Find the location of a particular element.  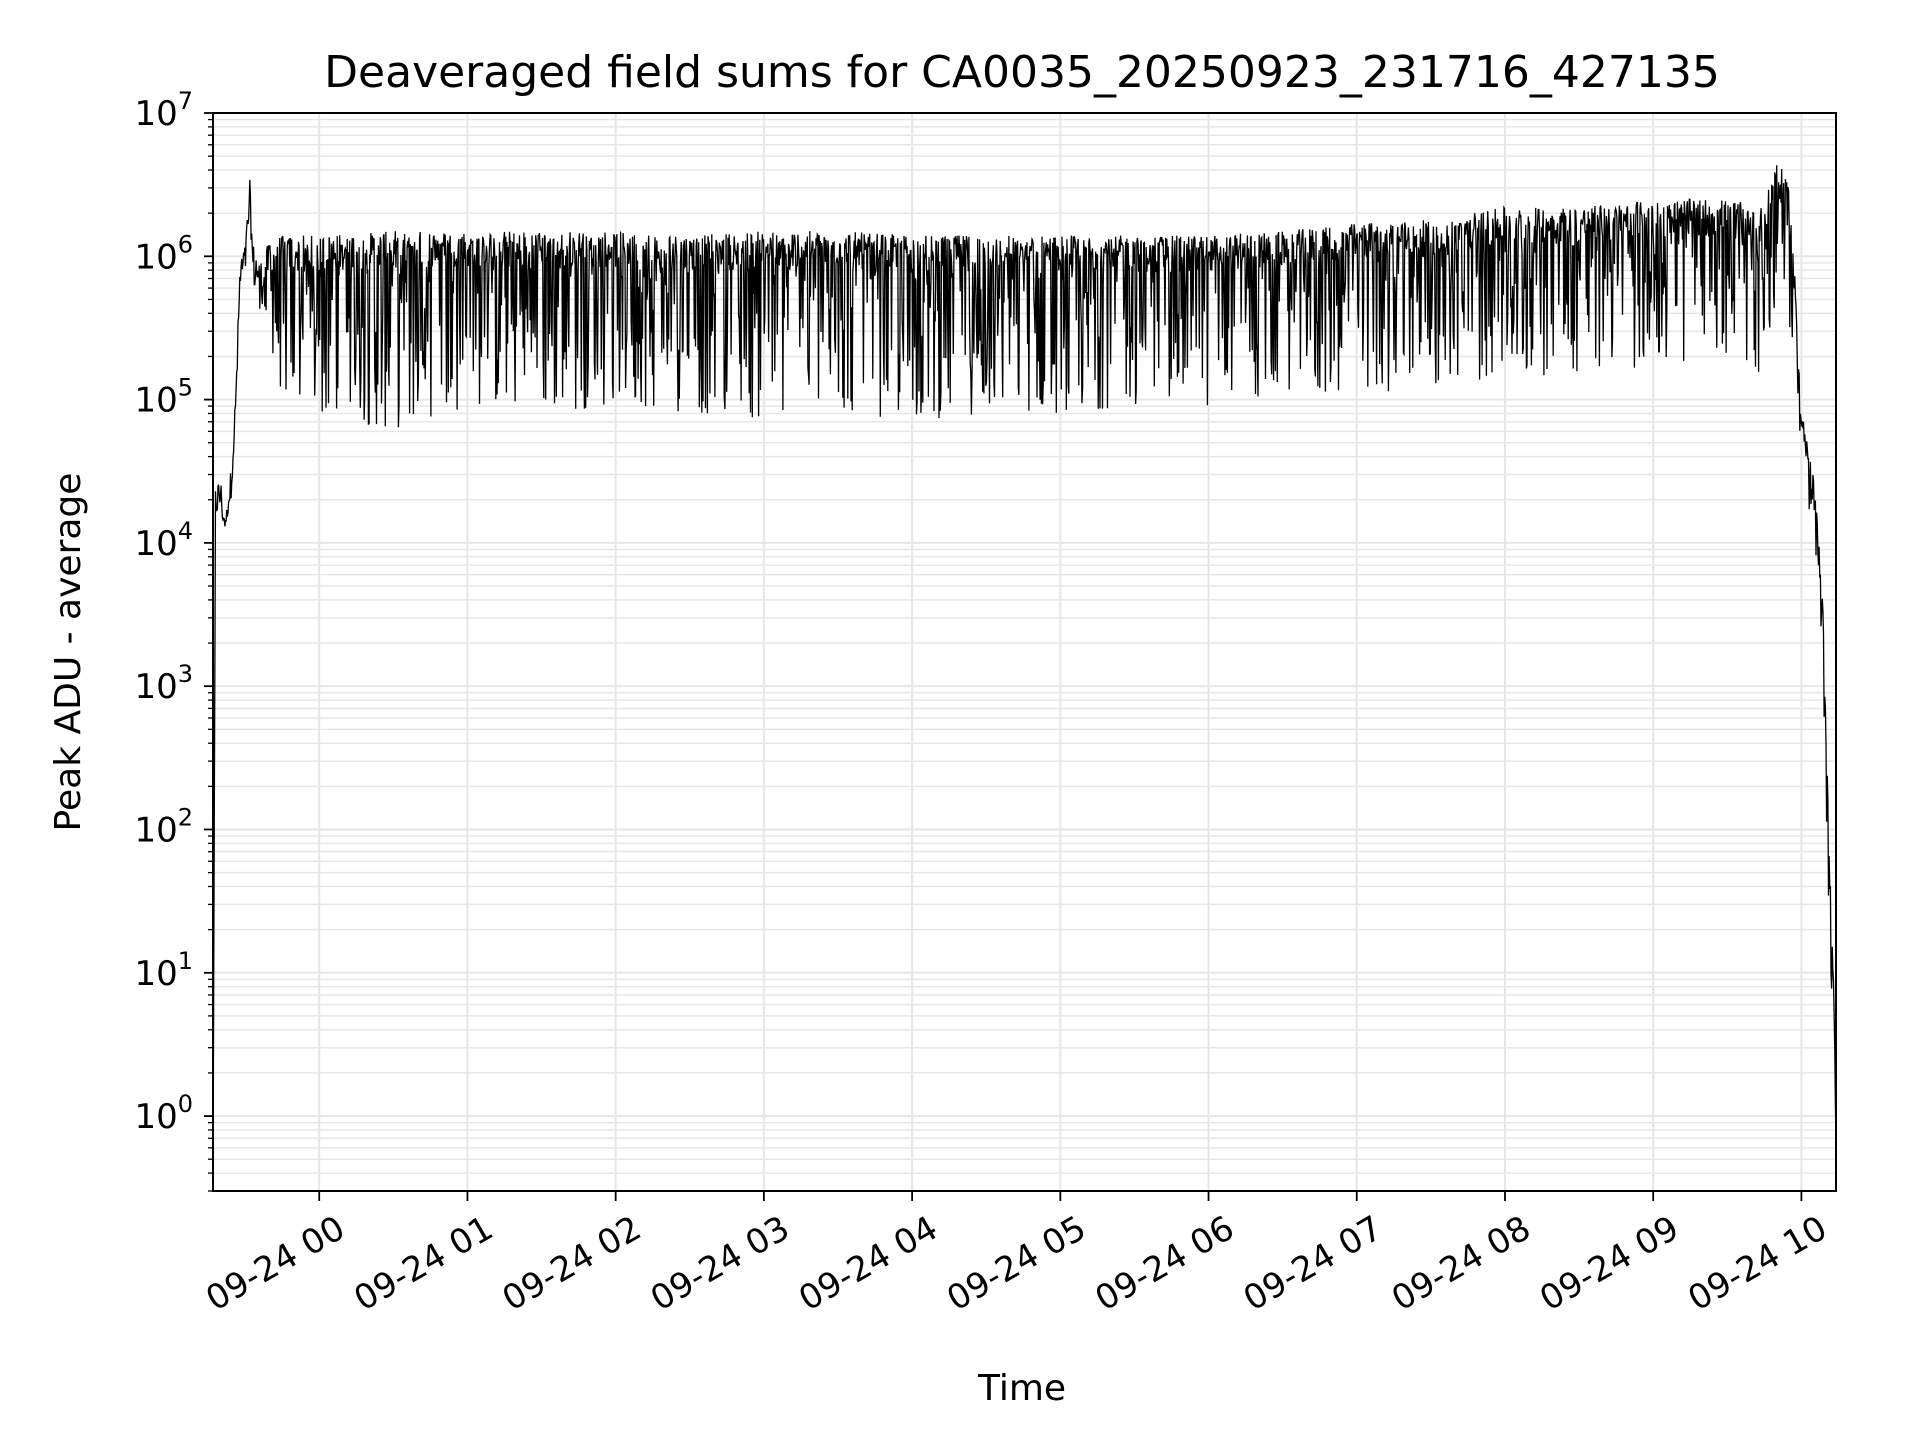

y-tick-label: 10² is located at coordinates (163, 826).